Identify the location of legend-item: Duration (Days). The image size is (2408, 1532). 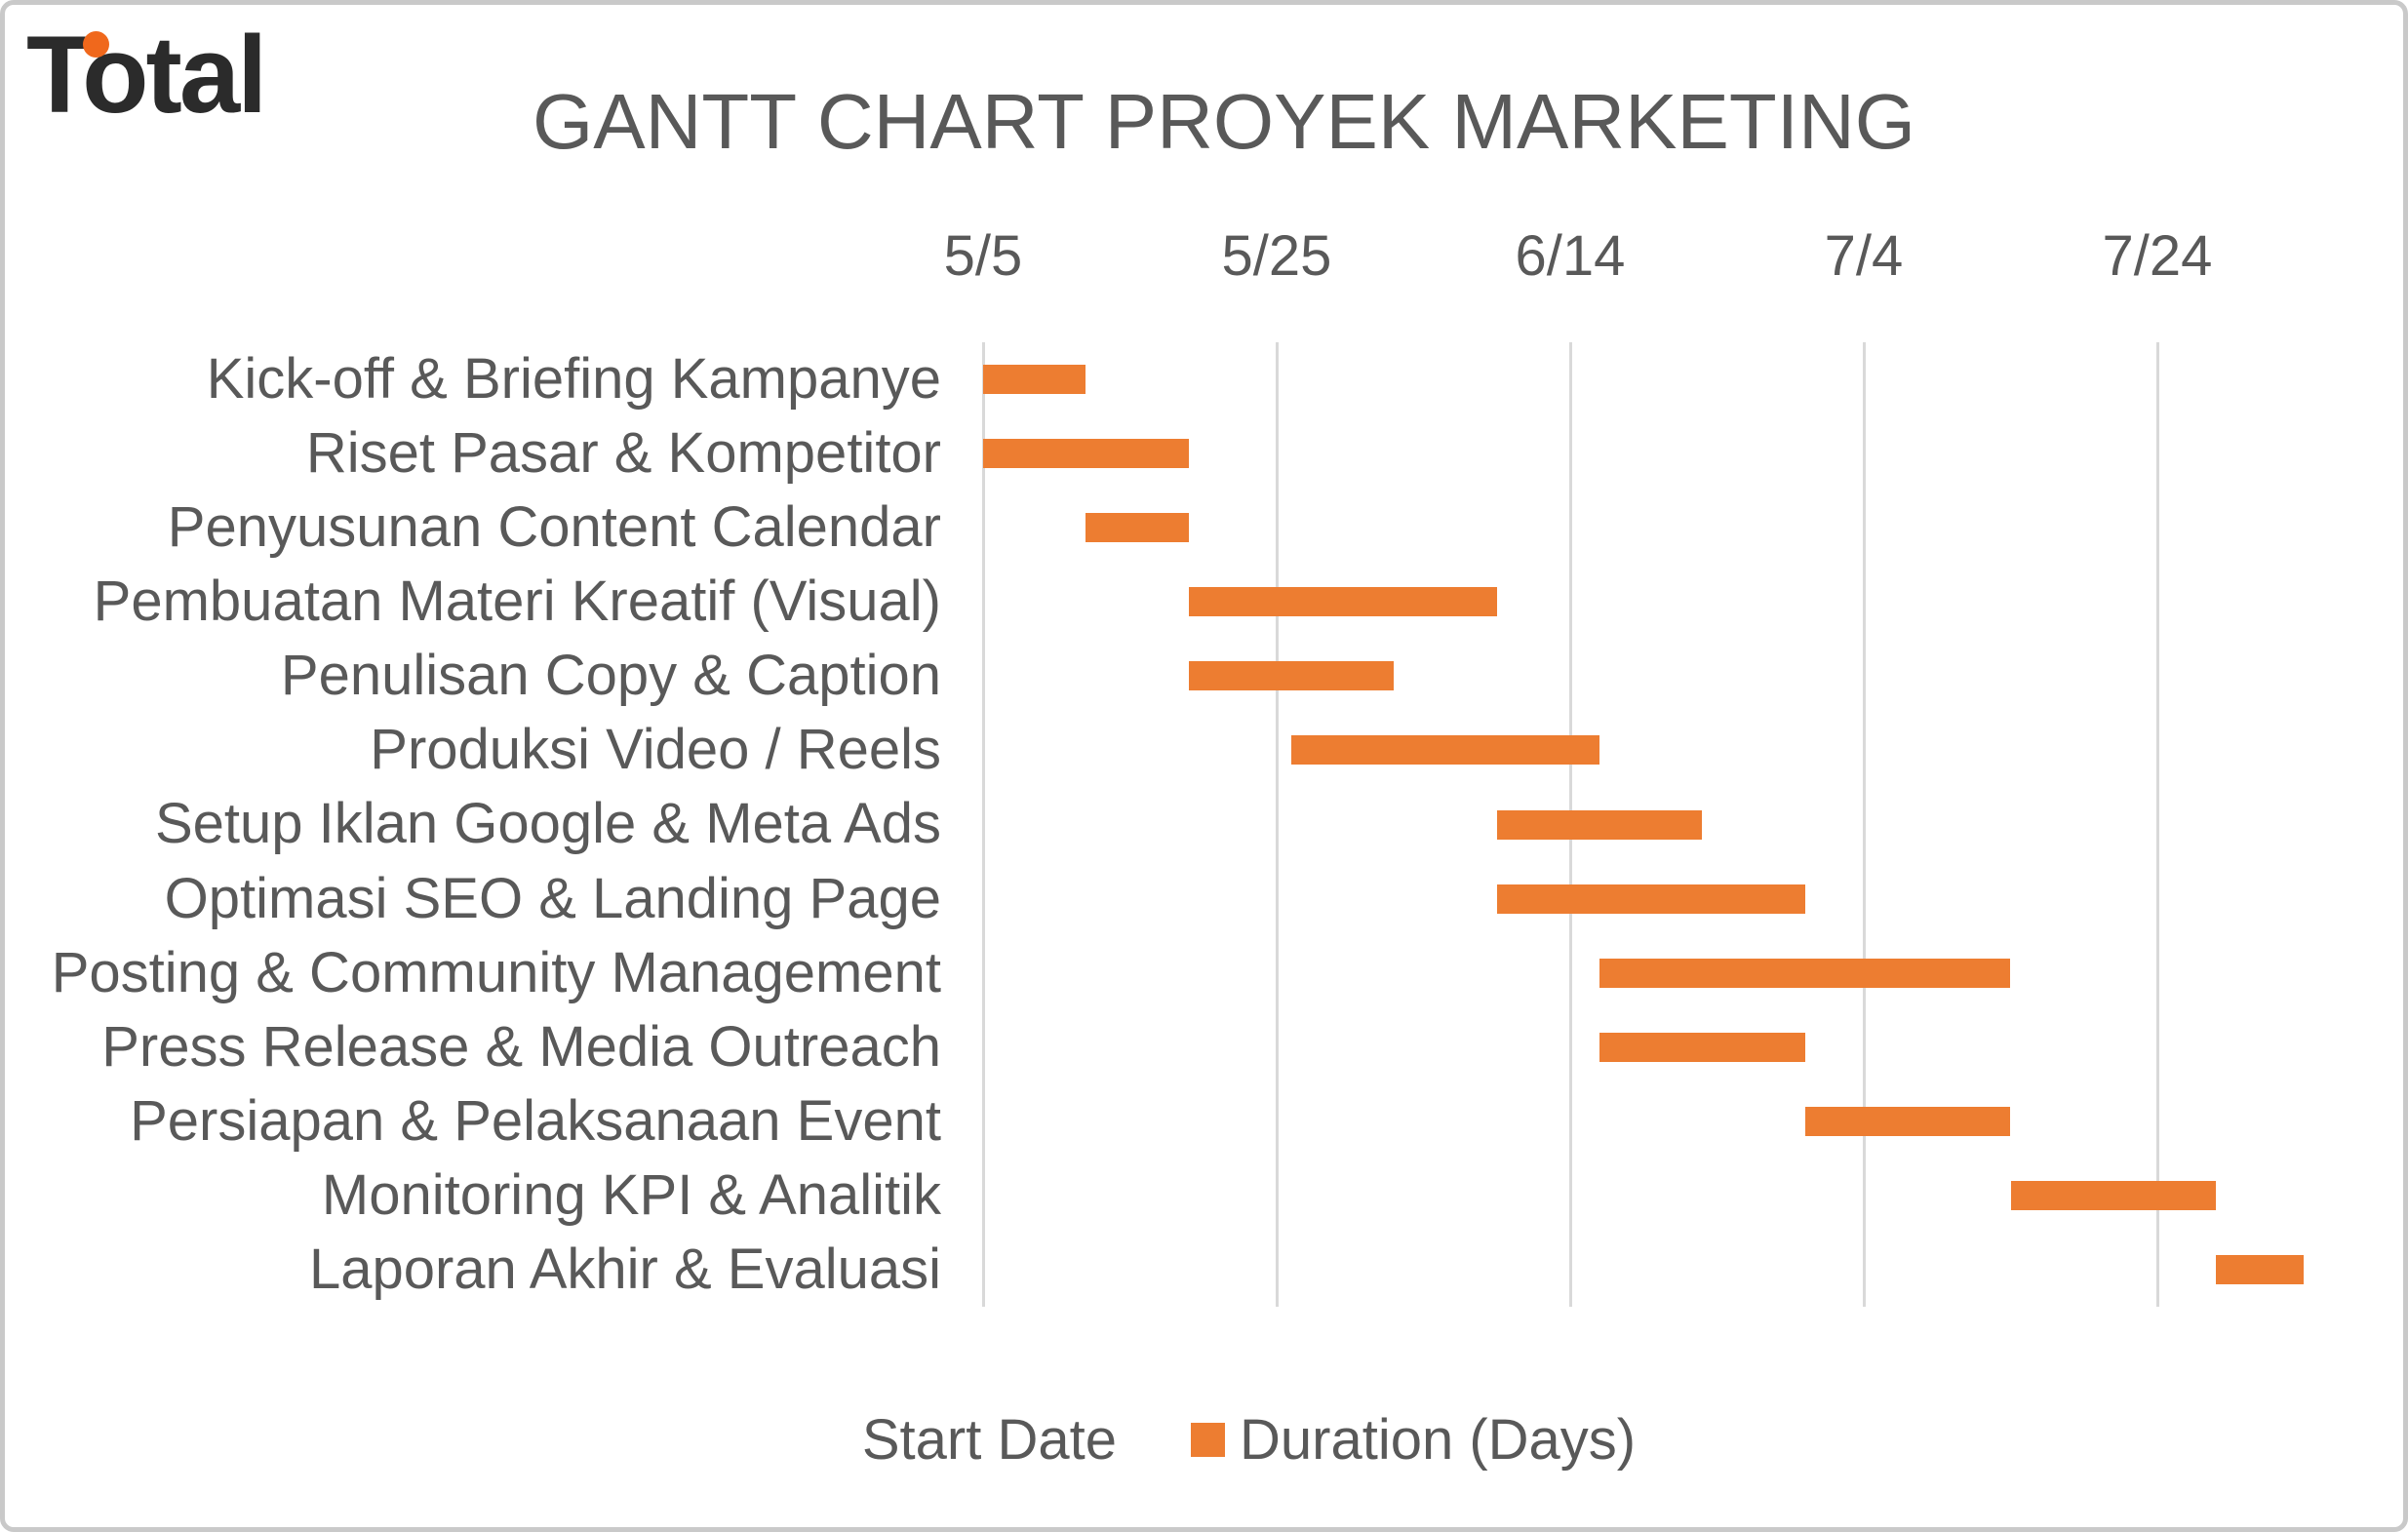
(1413, 1440).